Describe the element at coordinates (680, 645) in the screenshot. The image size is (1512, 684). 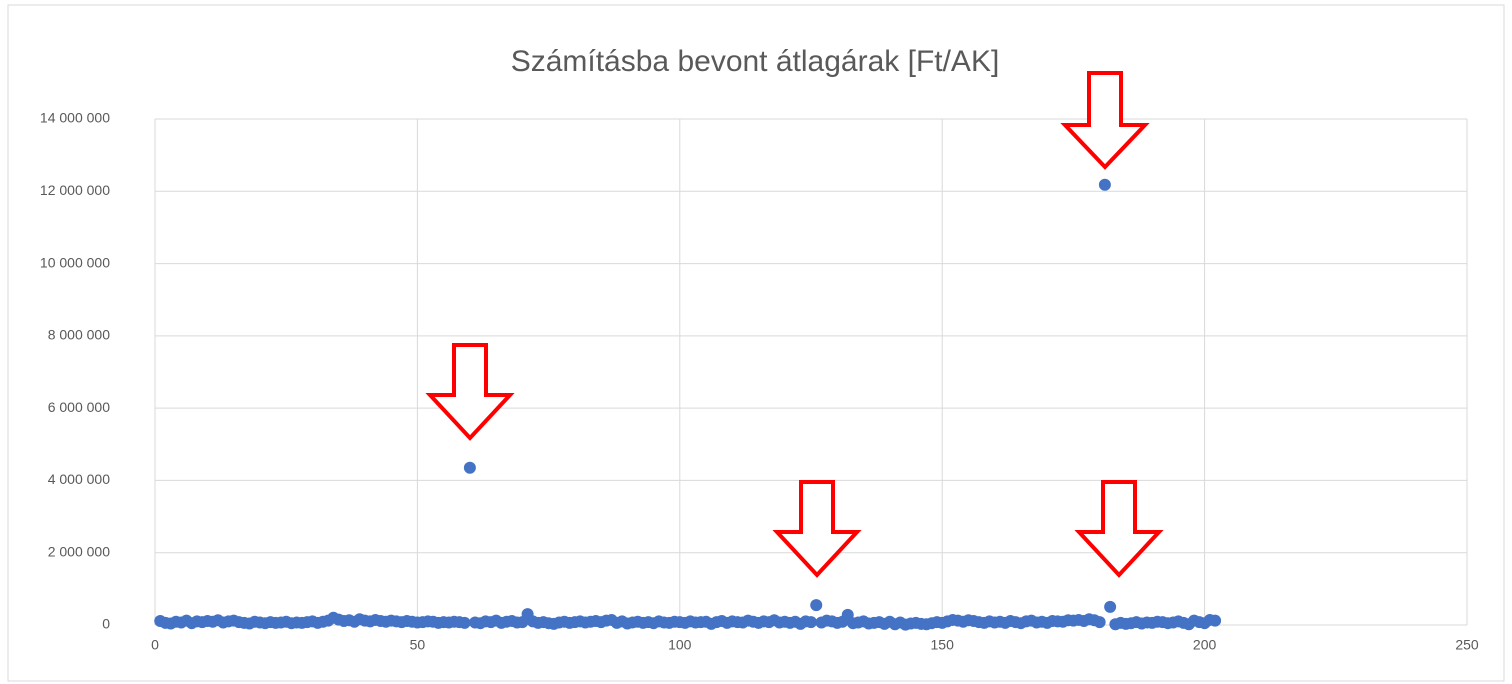
I see `x-tick-label: 100` at that location.